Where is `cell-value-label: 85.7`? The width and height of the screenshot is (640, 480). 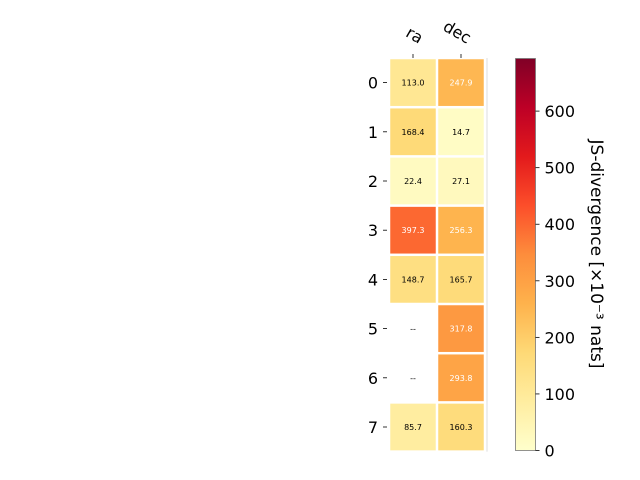 cell-value-label: 85.7 is located at coordinates (413, 427).